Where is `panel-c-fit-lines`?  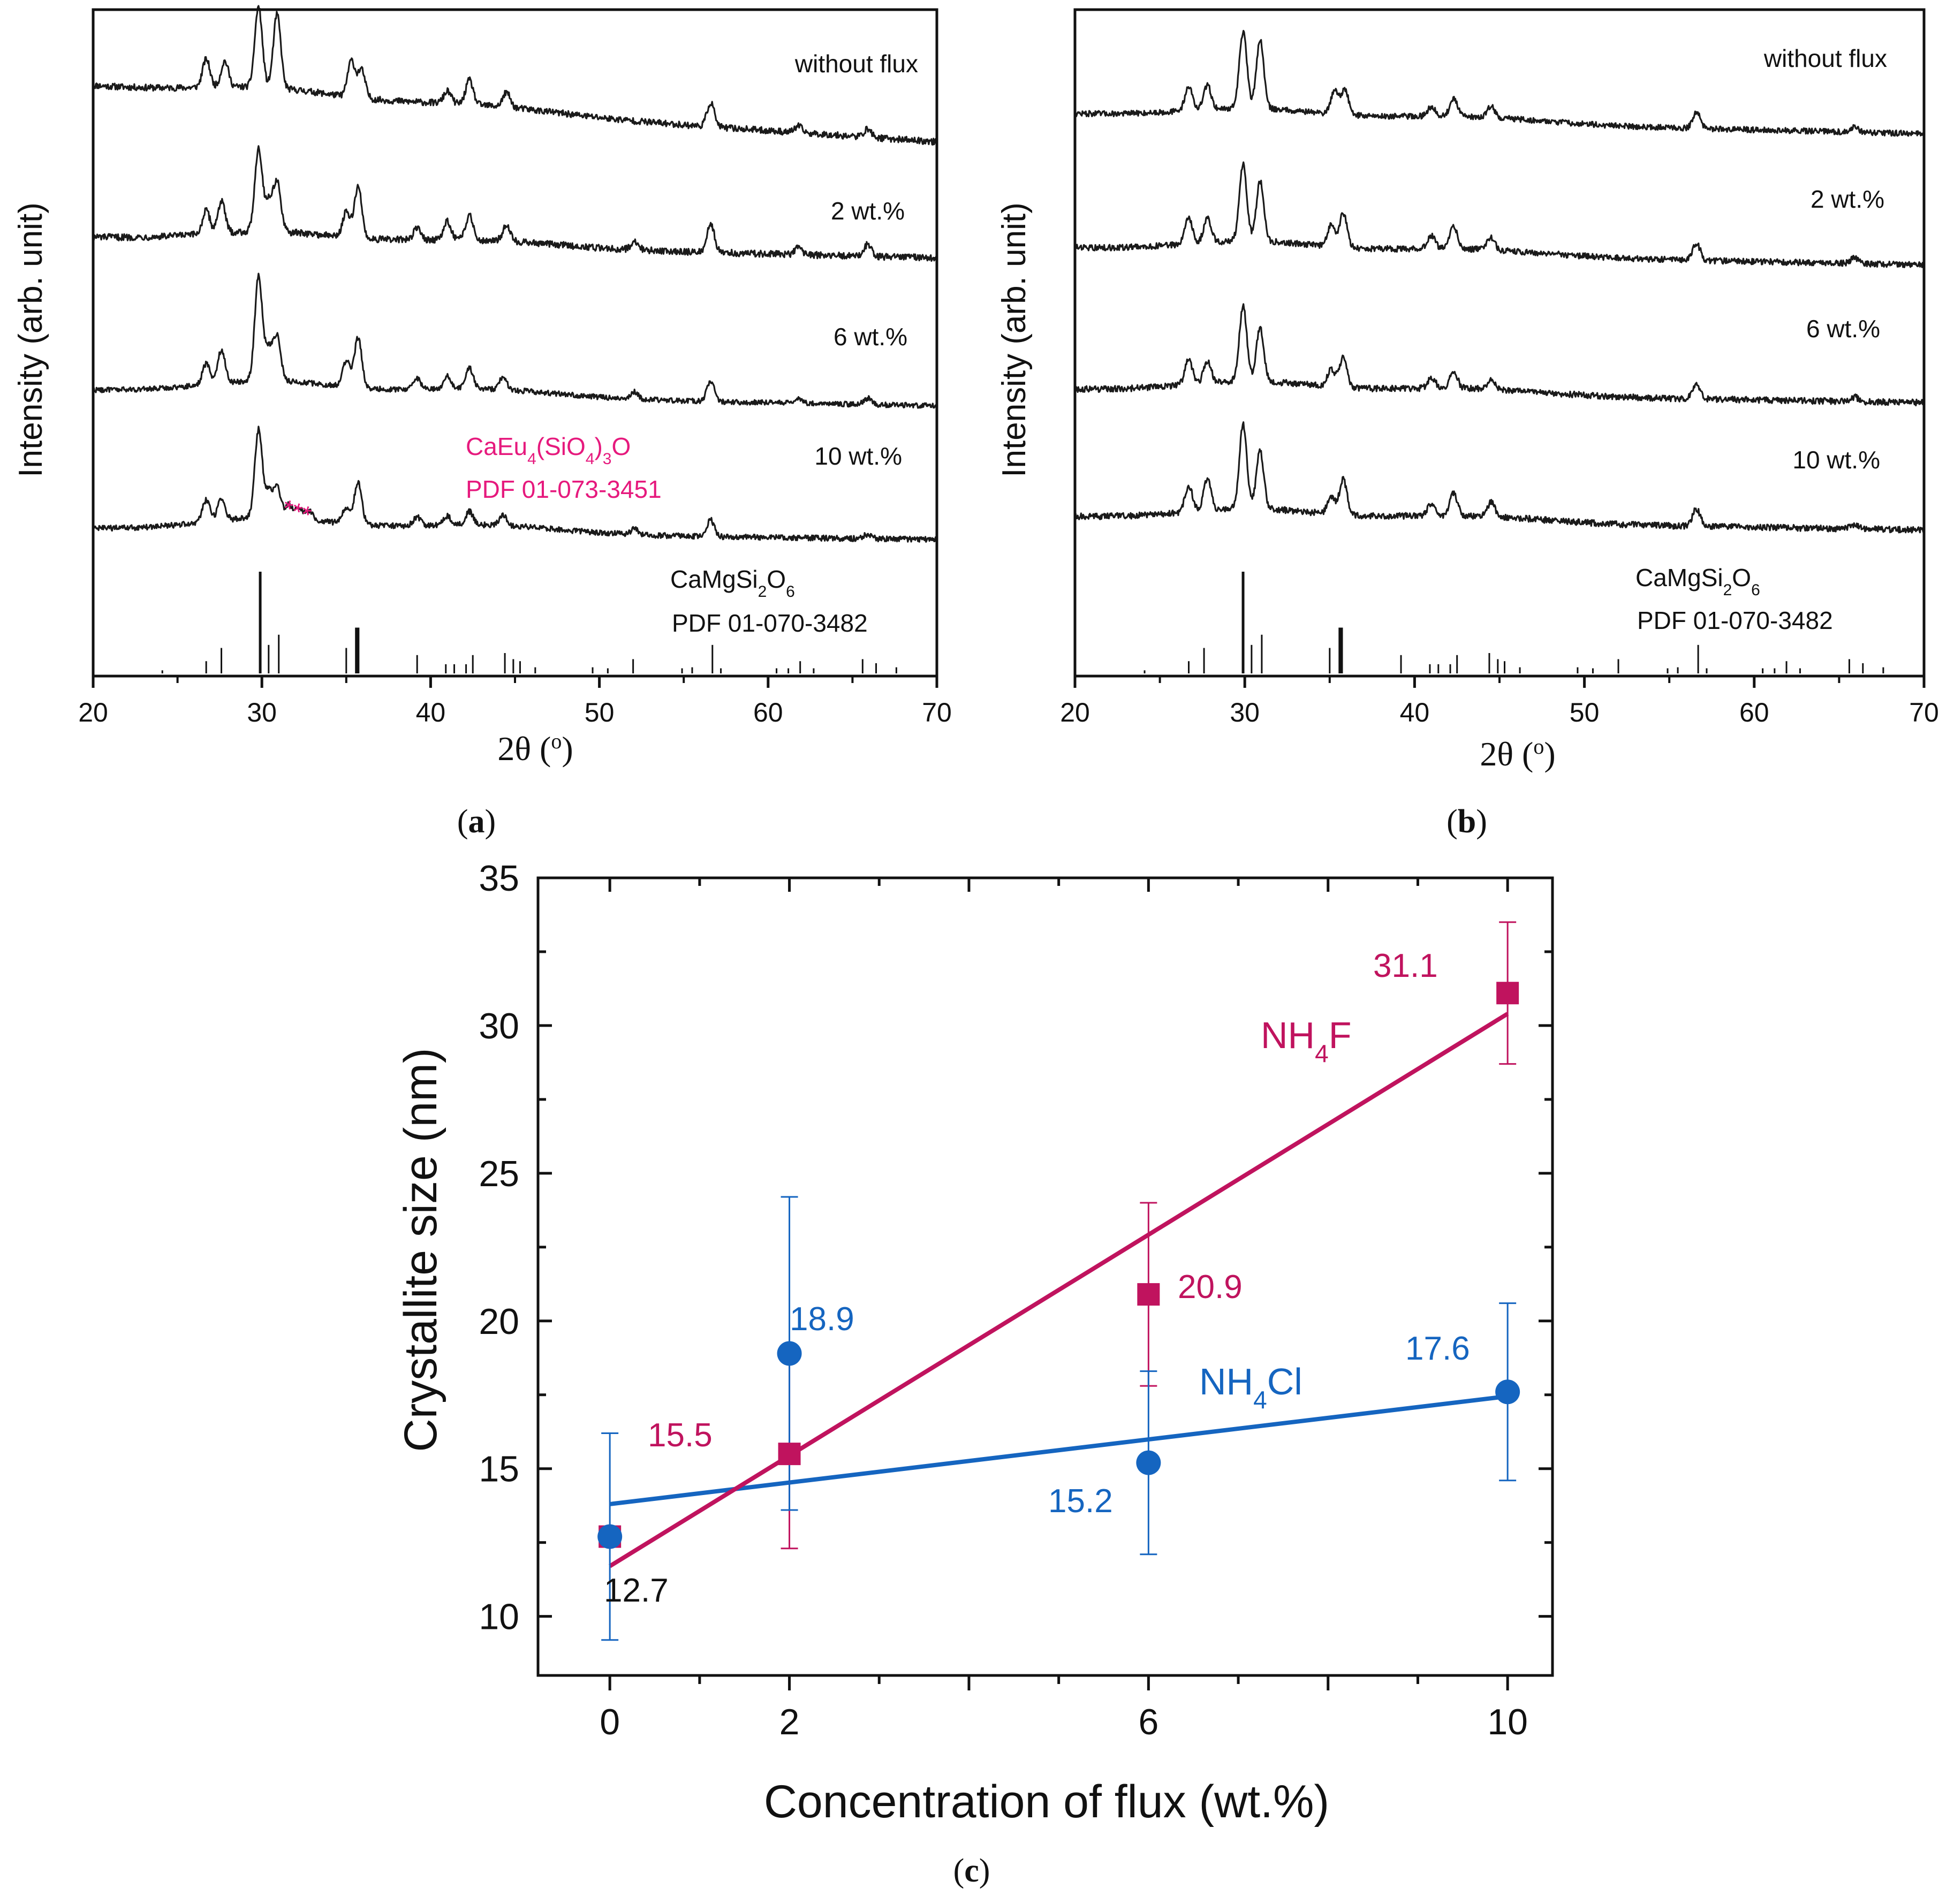
panel-c-fit-lines is located at coordinates (1059, 1290).